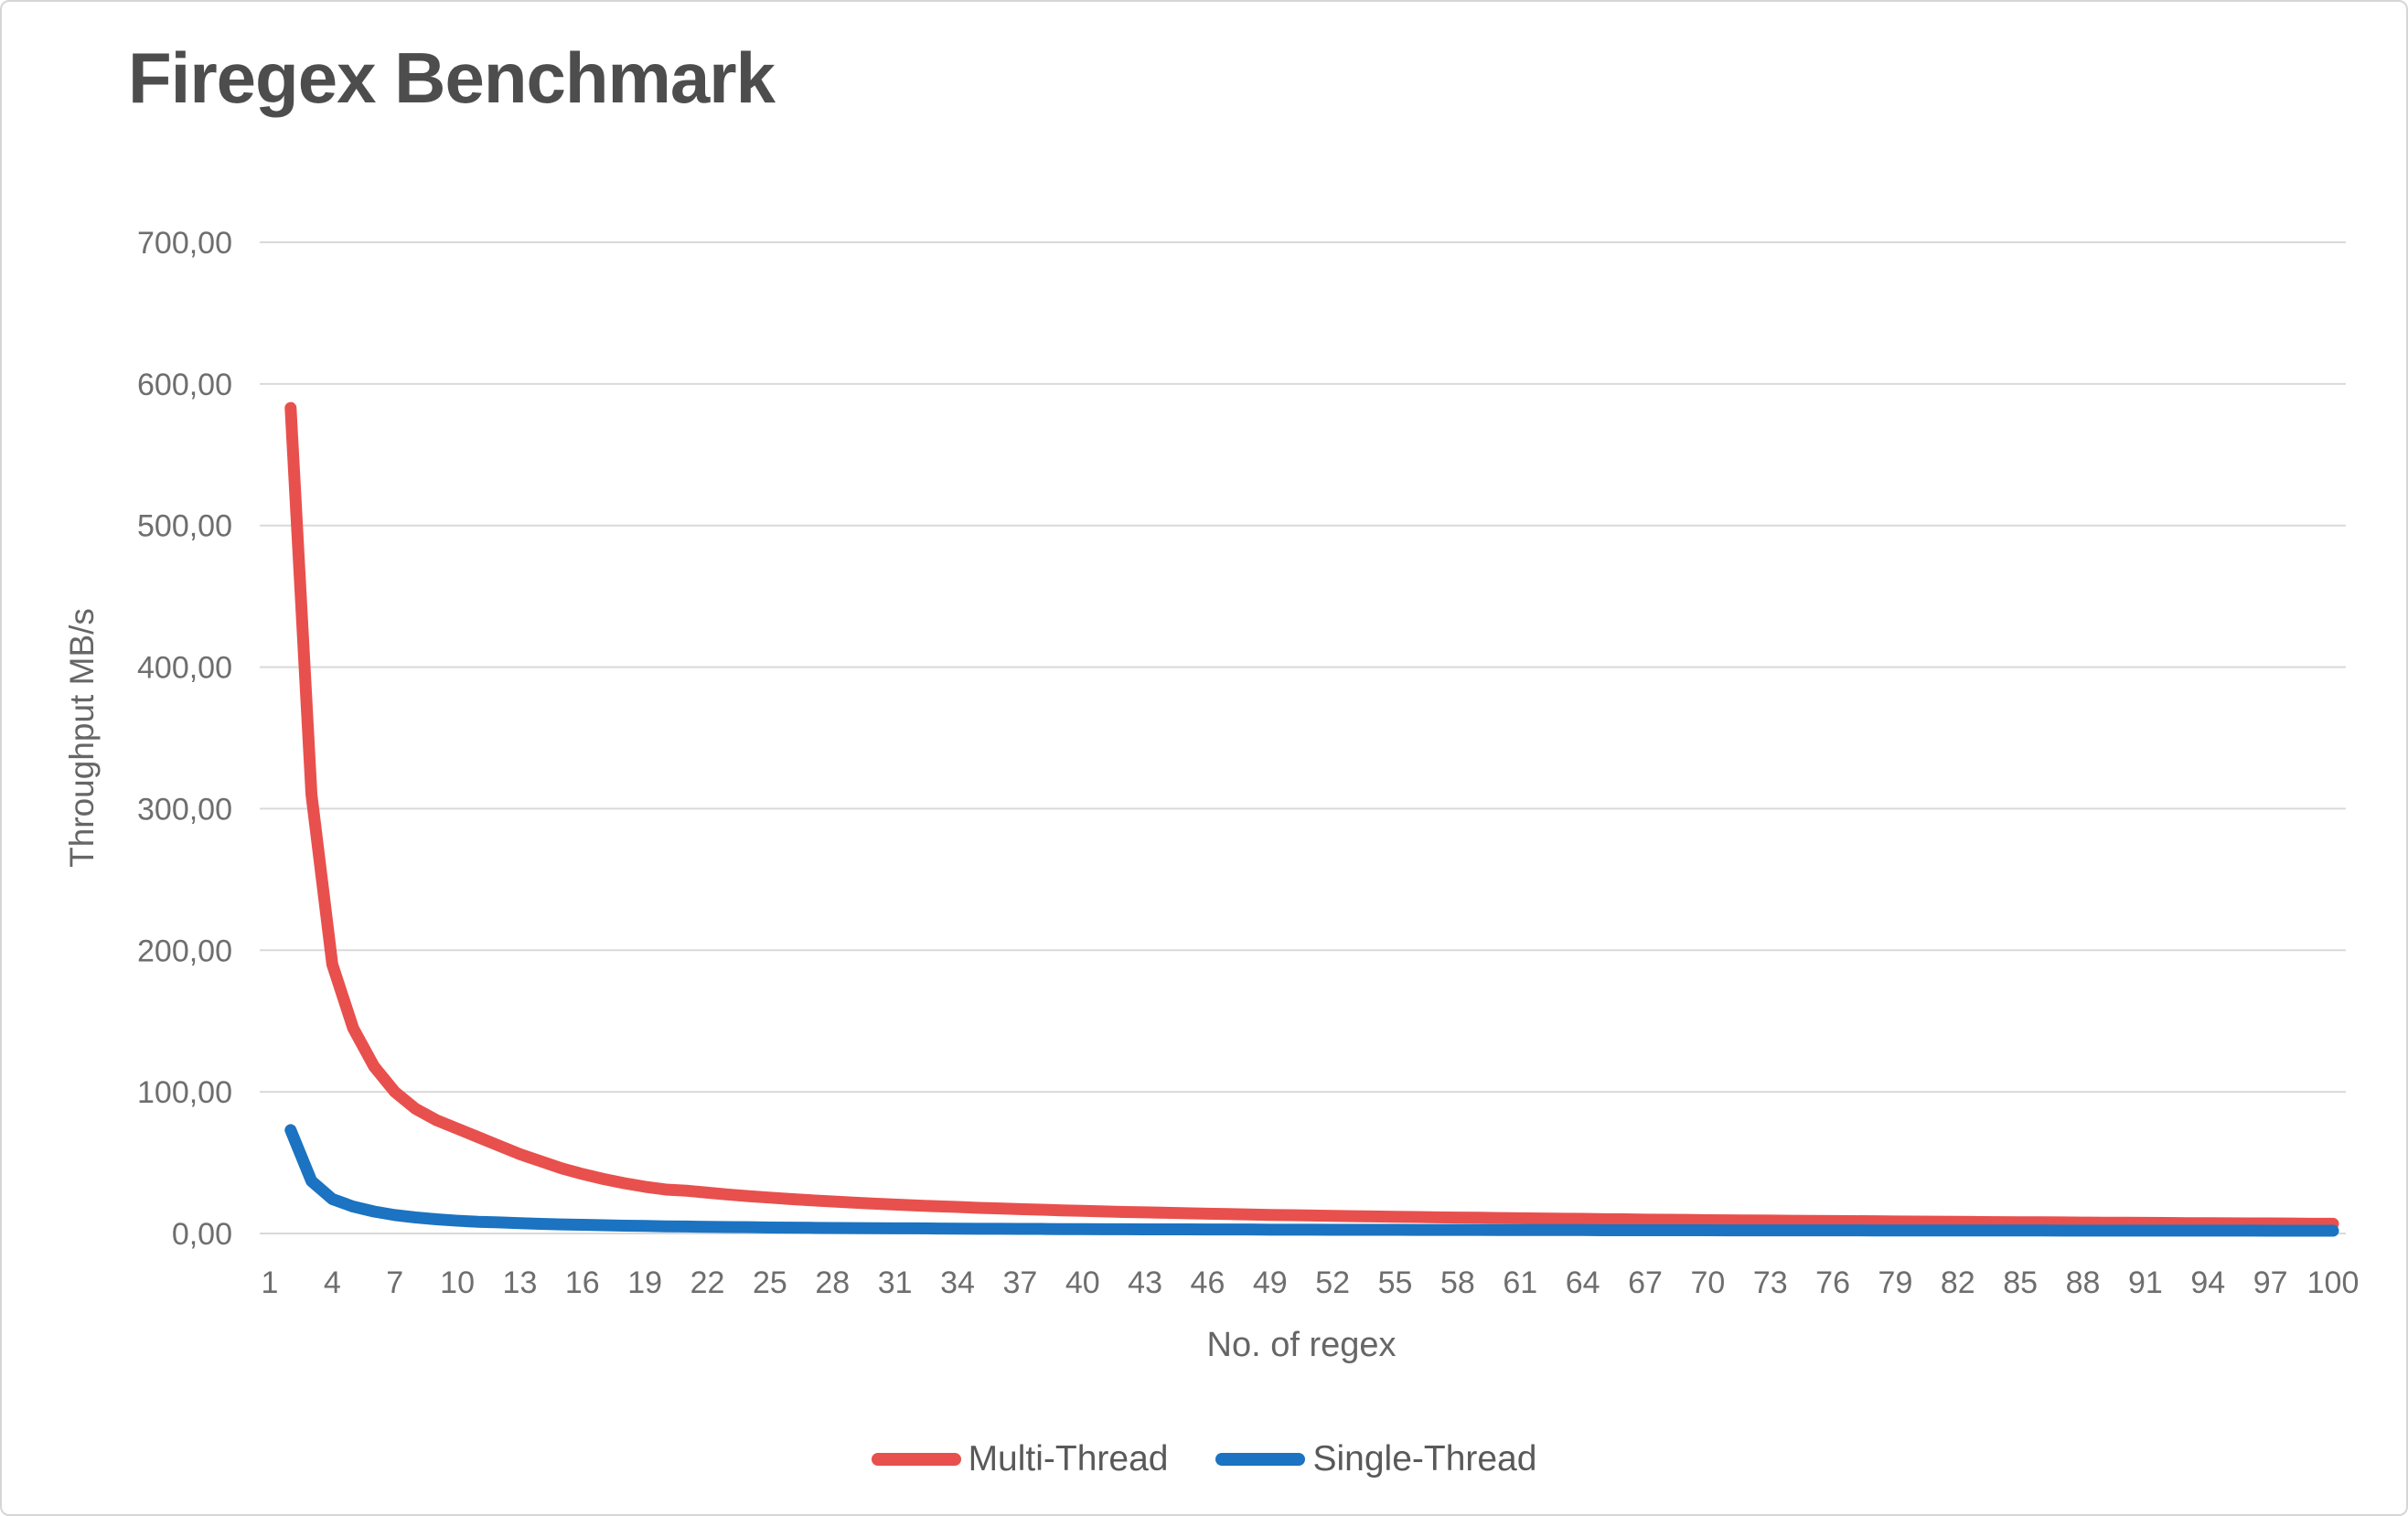  Describe the element at coordinates (1082, 1282) in the screenshot. I see `x-tick-label: 40` at that location.